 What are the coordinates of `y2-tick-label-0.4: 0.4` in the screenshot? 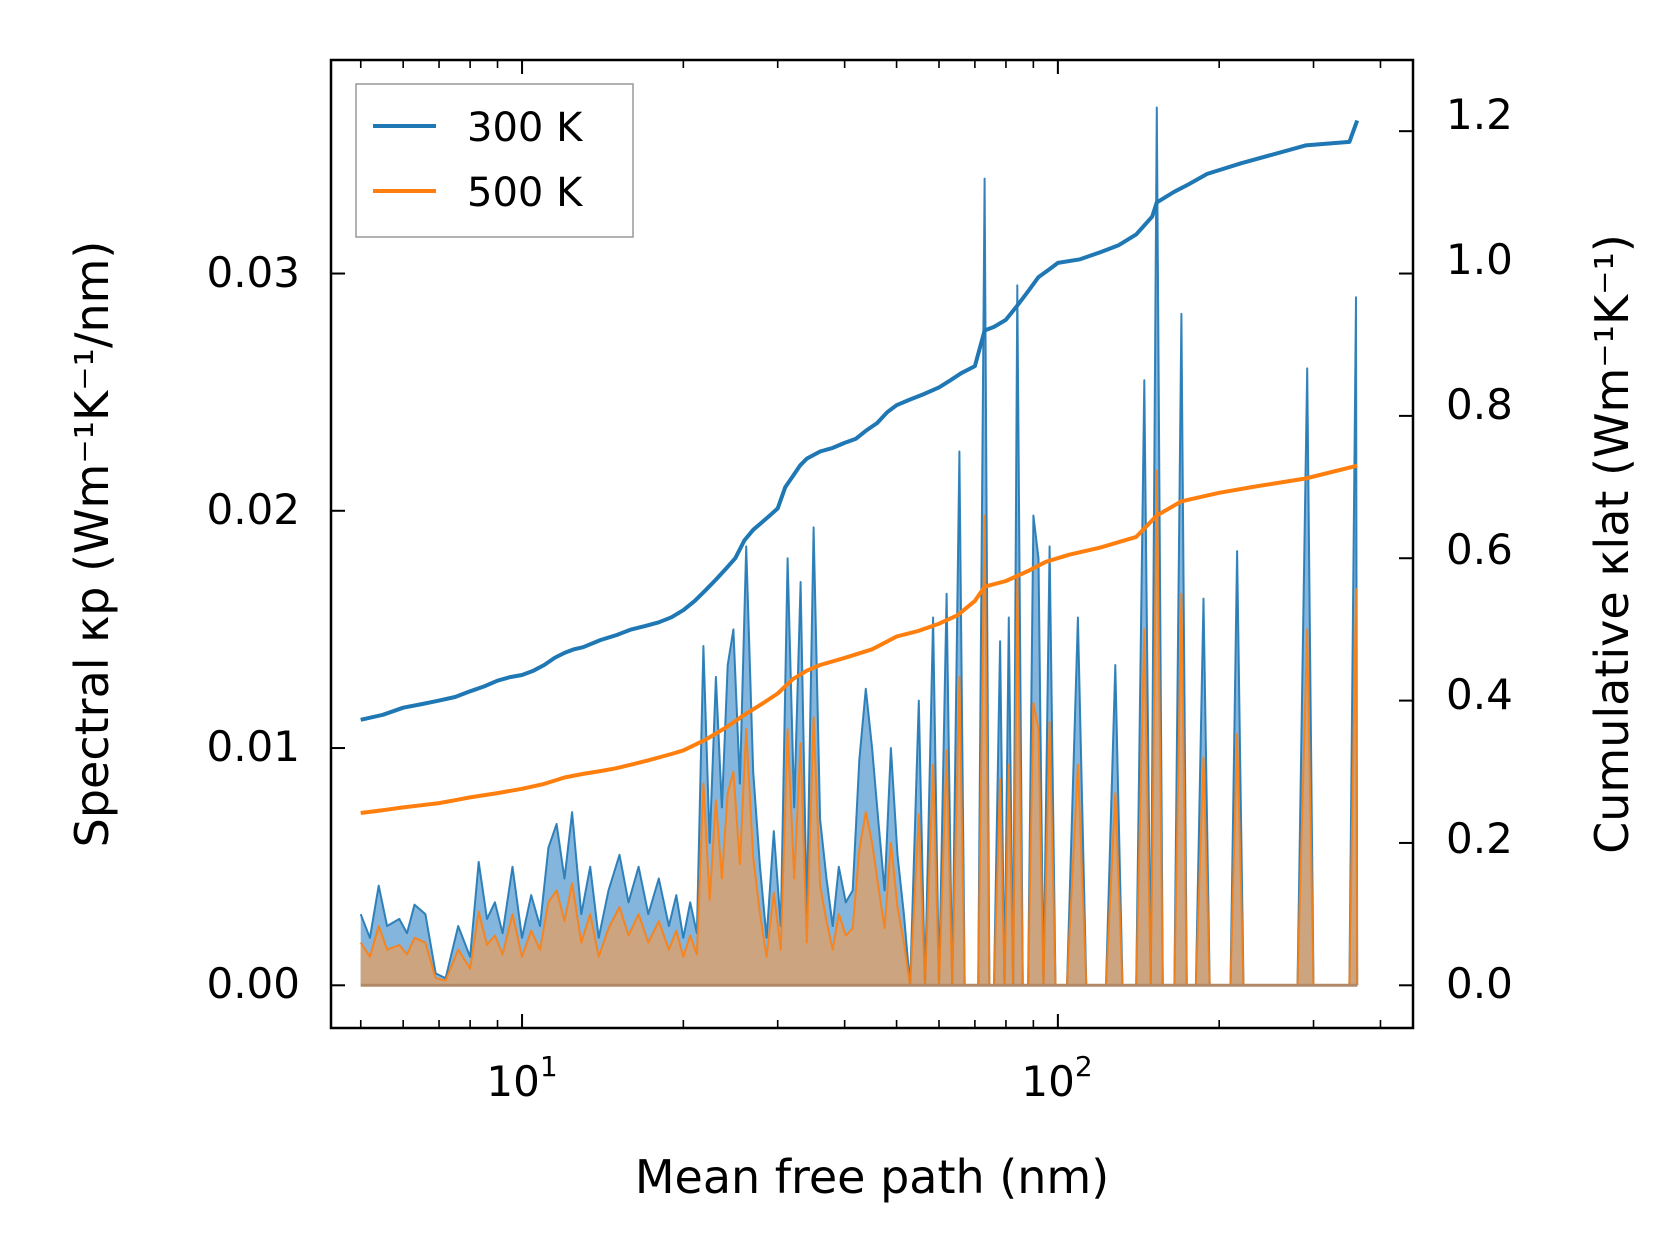 It's located at (1479, 694).